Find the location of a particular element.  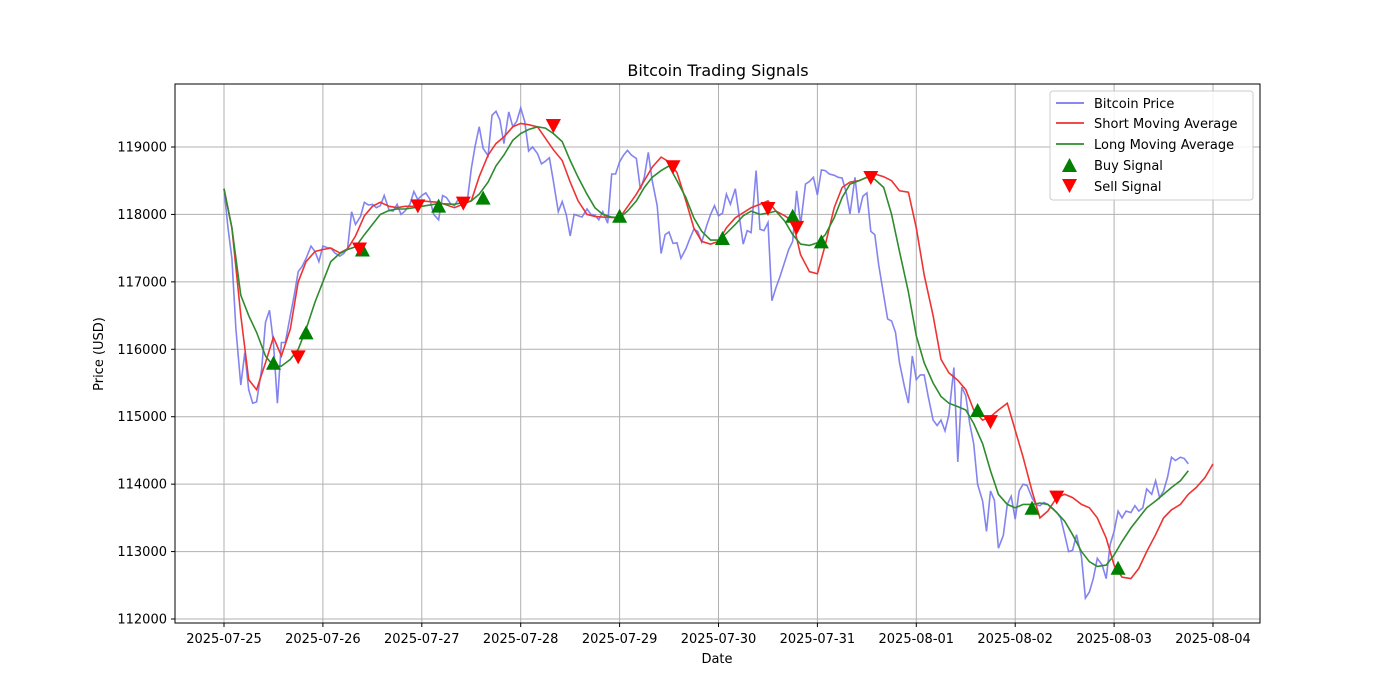

y-tick-label: 119000 is located at coordinates (142, 148).